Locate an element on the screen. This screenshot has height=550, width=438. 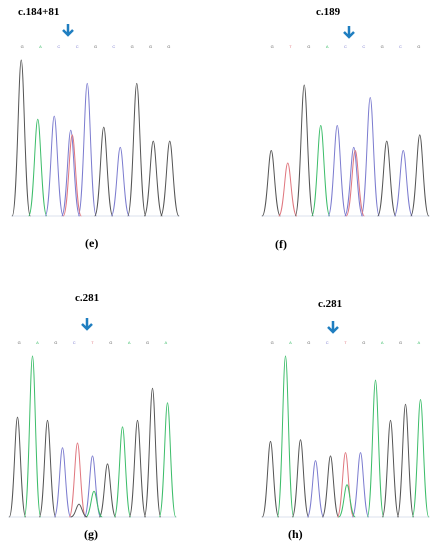
title-f: c.189 is located at coordinates (328, 12).